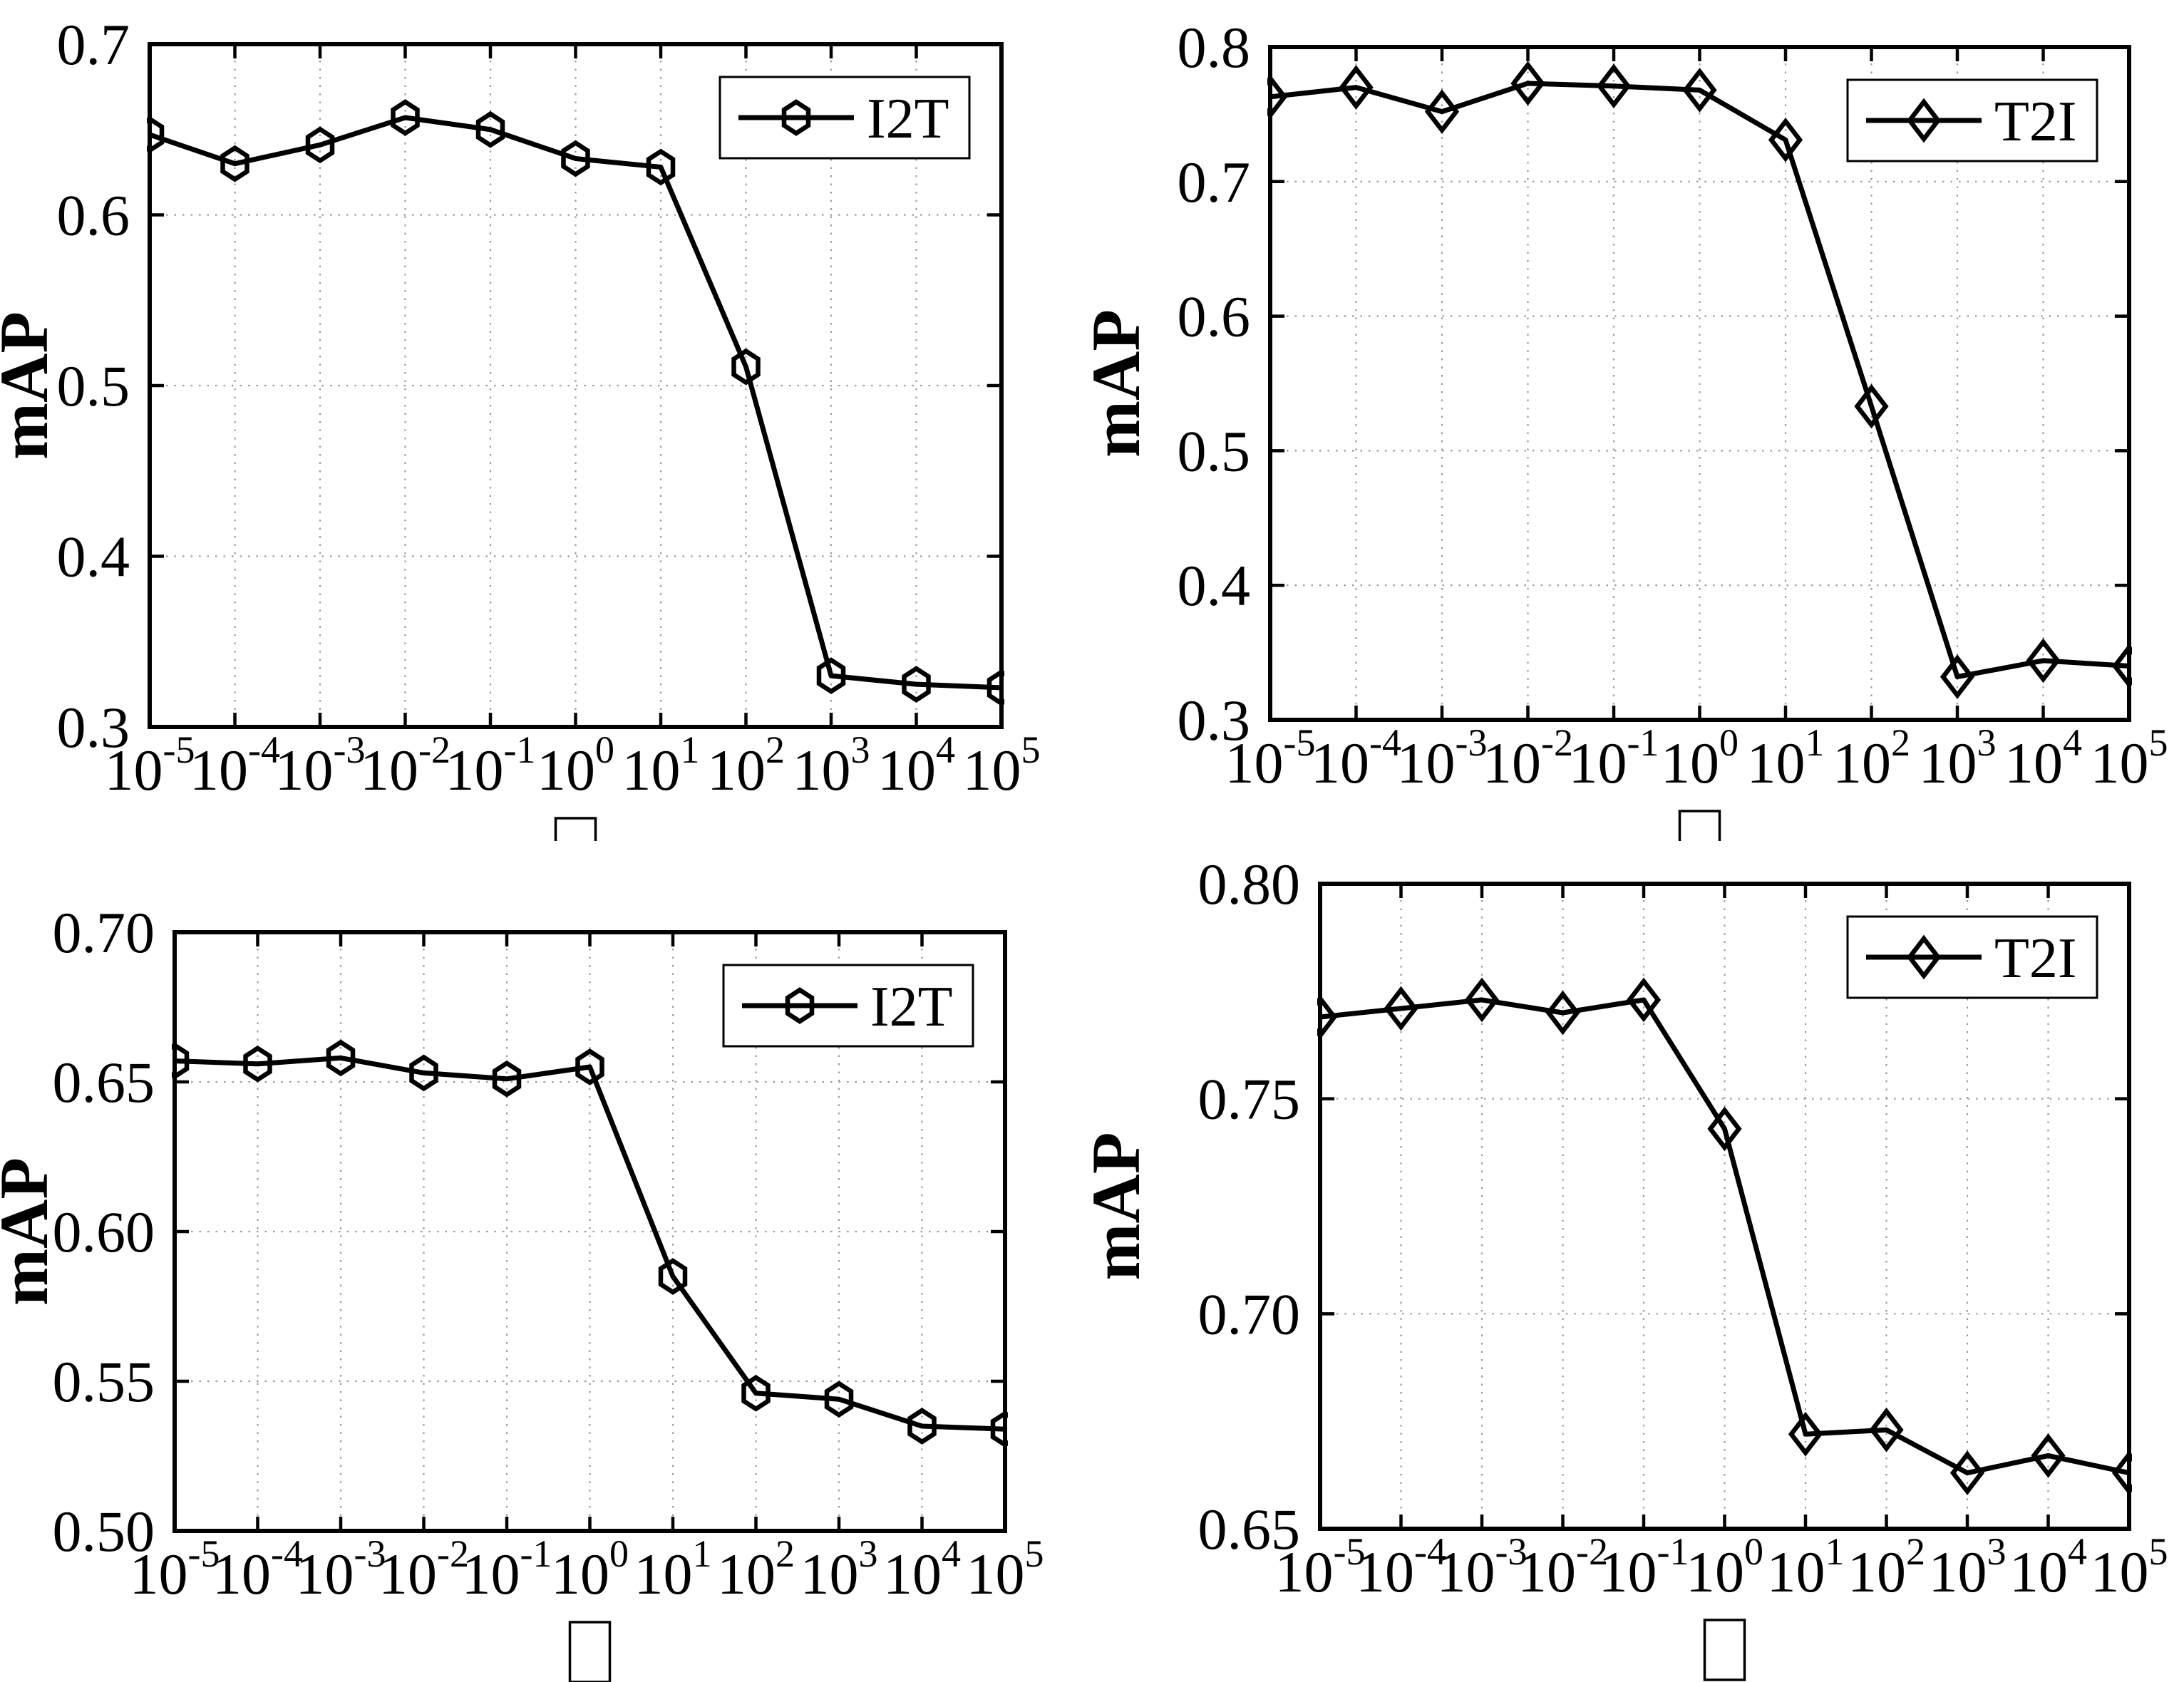 Image resolution: width=2184 pixels, height=1682 pixels. I want to click on y-axis-tick-label: 0.7, so click(1214, 183).